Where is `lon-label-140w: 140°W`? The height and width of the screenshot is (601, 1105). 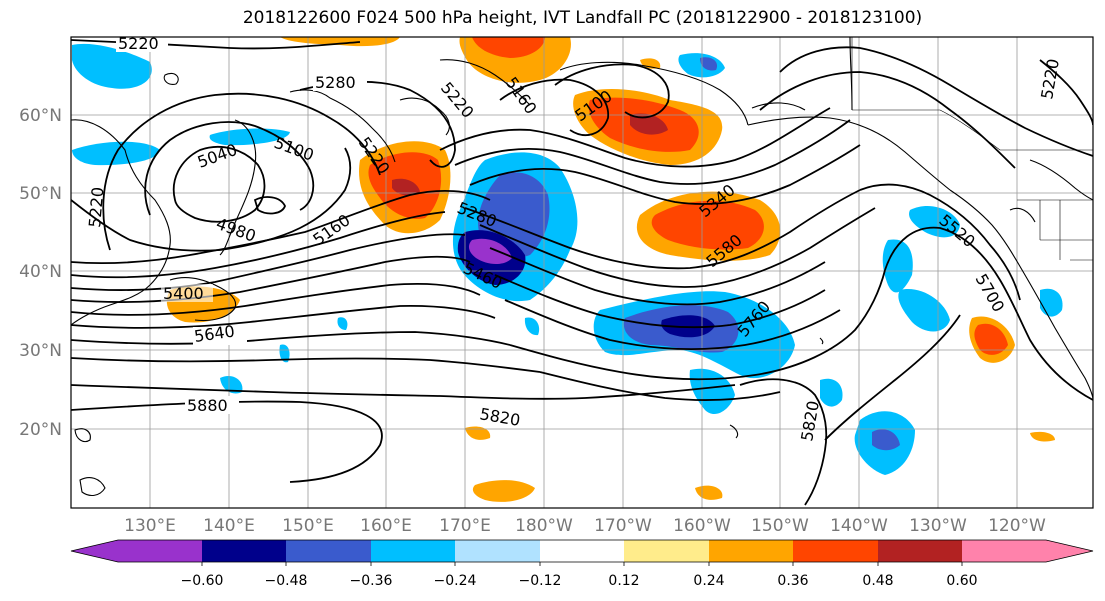
lon-label-140w: 140°W is located at coordinates (859, 526).